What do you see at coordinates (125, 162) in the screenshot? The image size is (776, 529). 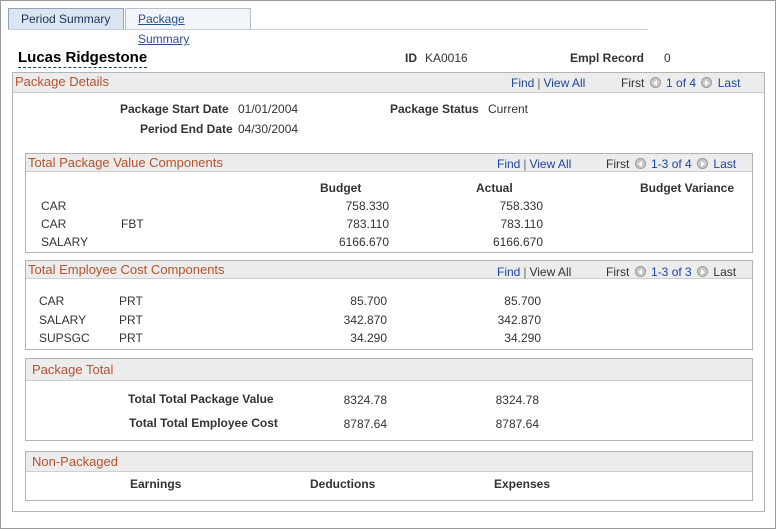 I see `total-package-value-title: Total Package Value Components` at bounding box center [125, 162].